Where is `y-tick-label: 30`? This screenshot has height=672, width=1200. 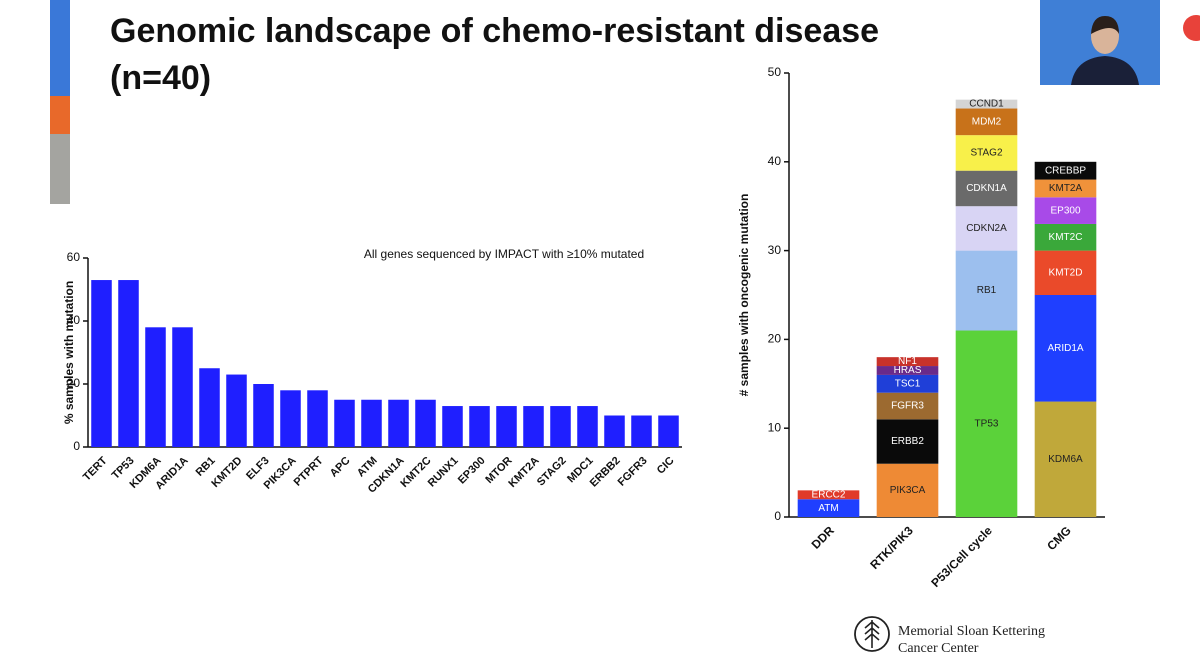 y-tick-label: 30 is located at coordinates (775, 250).